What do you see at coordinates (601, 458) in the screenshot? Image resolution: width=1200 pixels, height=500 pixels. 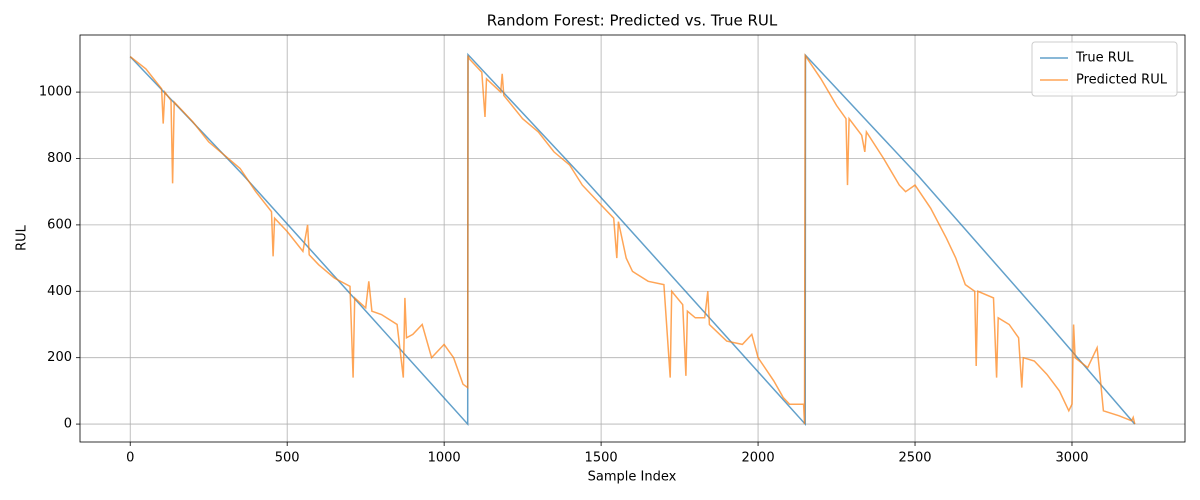 I see `x-tick-label: 1500` at bounding box center [601, 458].